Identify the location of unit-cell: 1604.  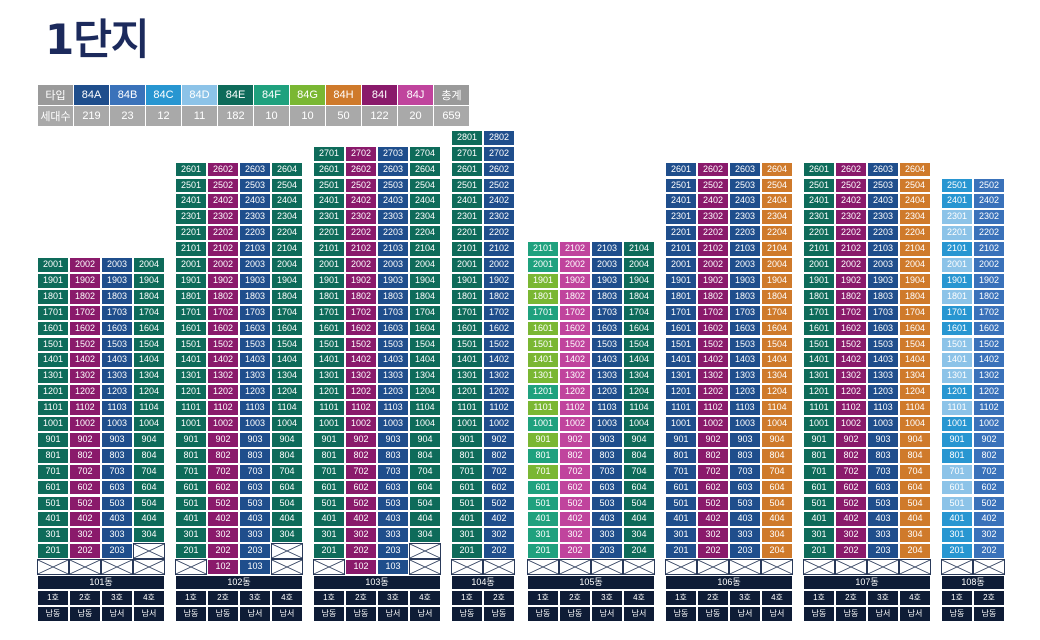
(777, 328).